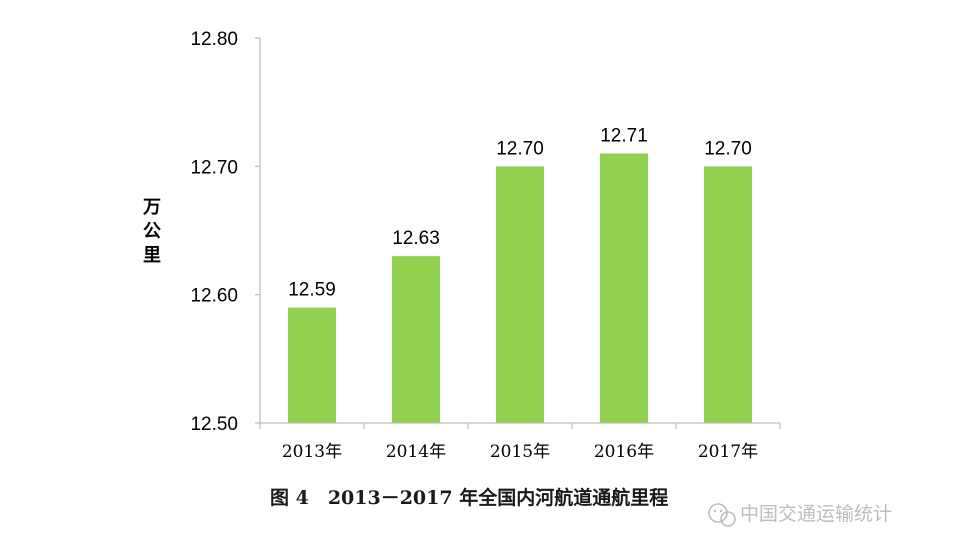 The width and height of the screenshot is (960, 554). I want to click on data-label: 12.63, so click(416, 238).